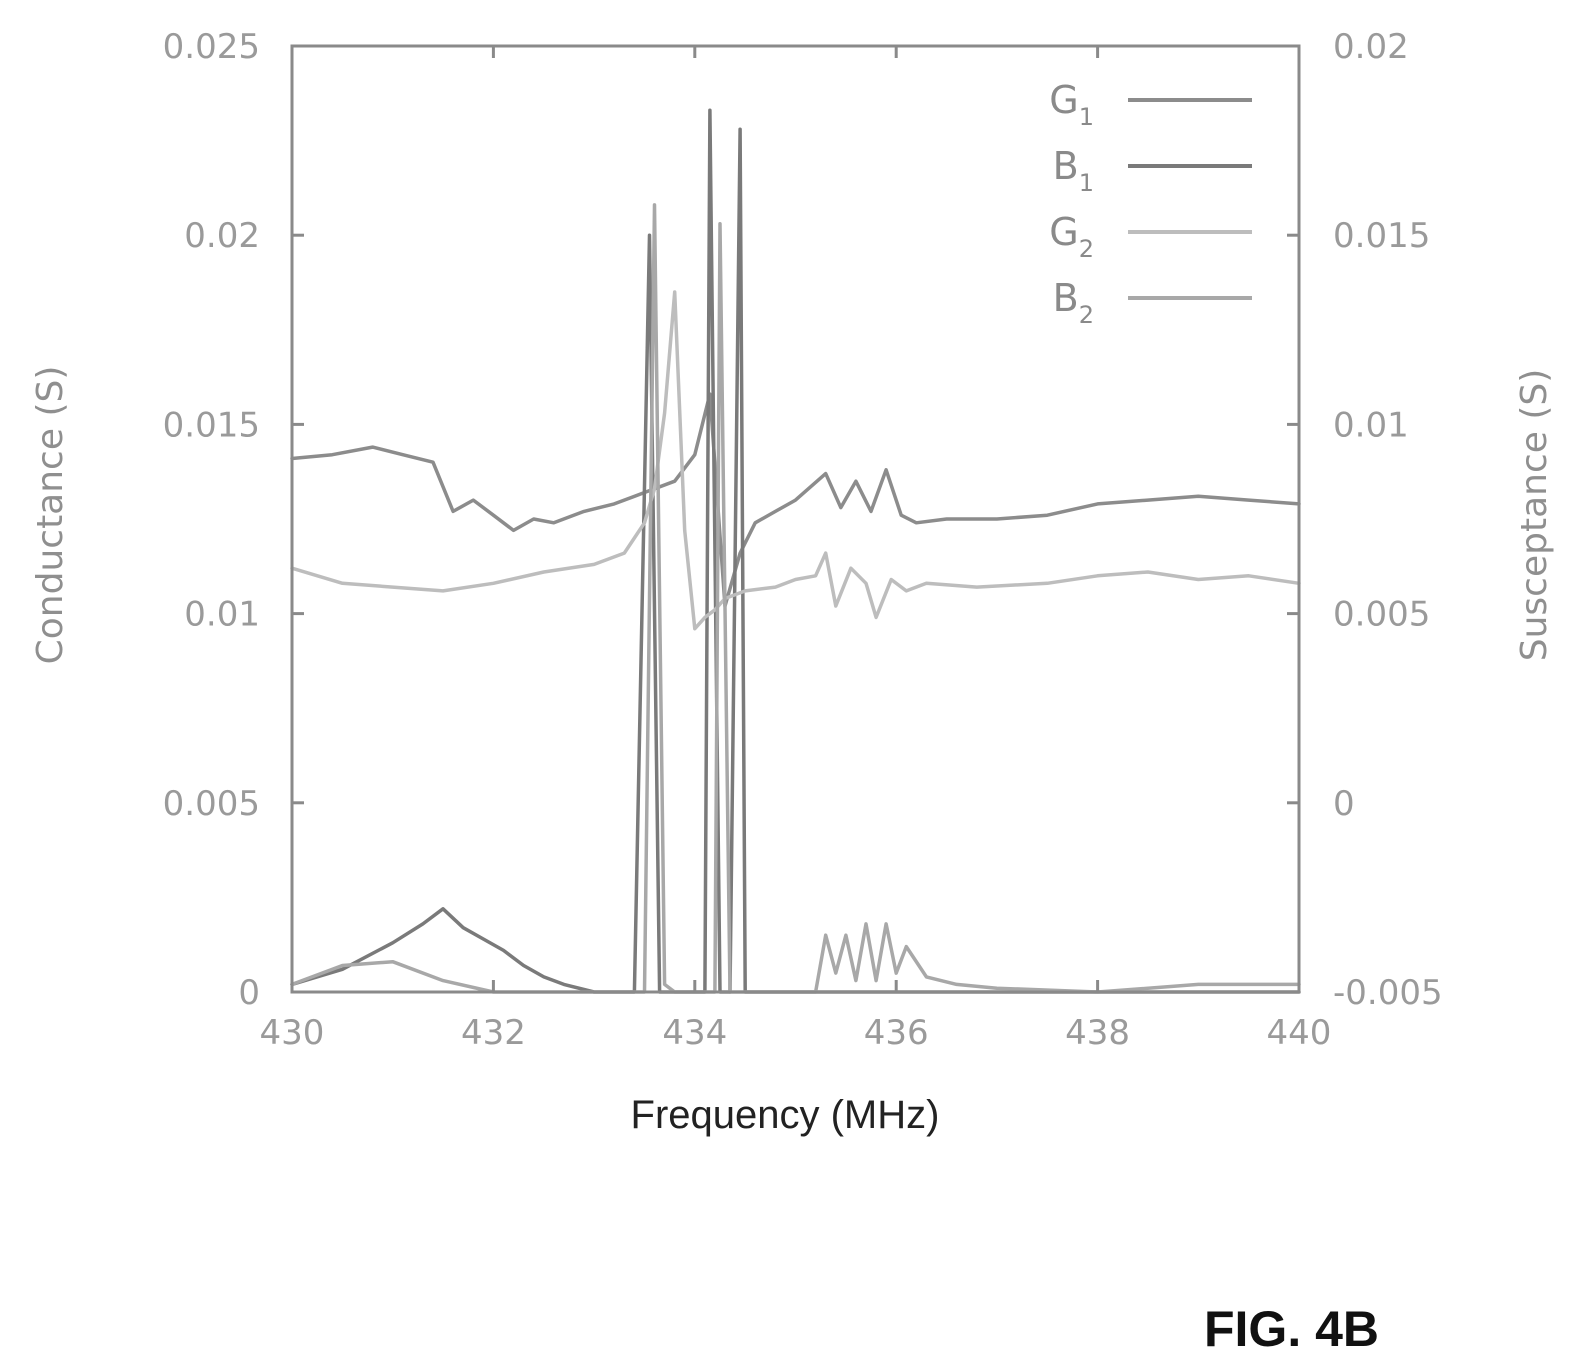  I want to click on y-tick-label-left: 0.01, so click(222, 615).